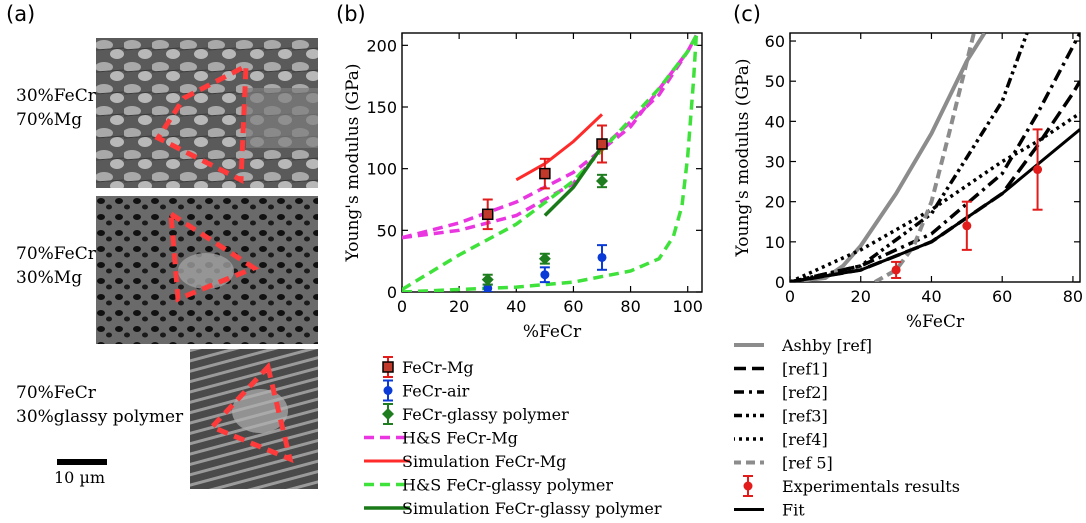 The image size is (1086, 523). Describe the element at coordinates (775, 242) in the screenshot. I see `chart-c-ytick-label: 10` at that location.